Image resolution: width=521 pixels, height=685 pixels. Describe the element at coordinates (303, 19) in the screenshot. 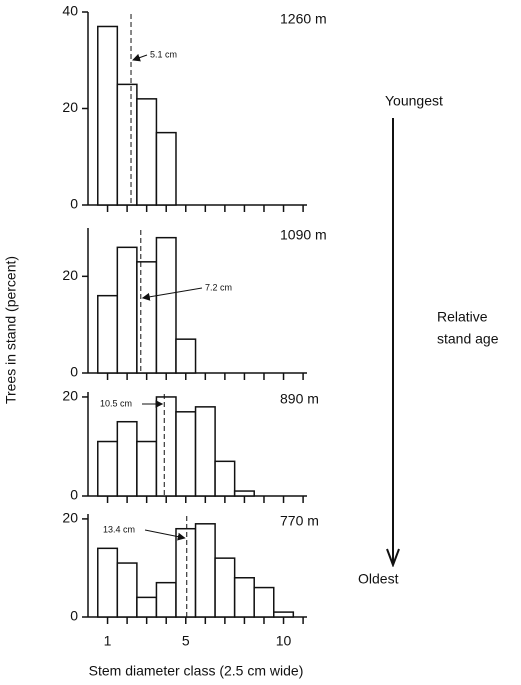

I see `panel-title: 1260 m` at that location.